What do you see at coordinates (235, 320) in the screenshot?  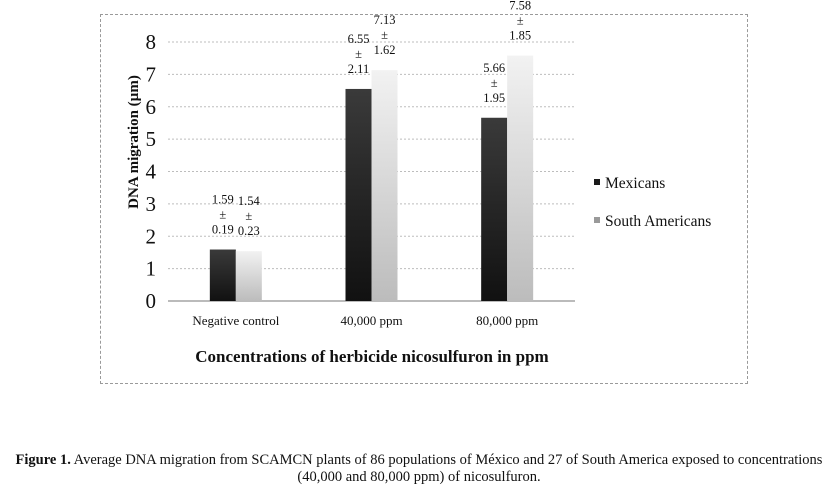 I see `x-tick-label: Negative control` at bounding box center [235, 320].